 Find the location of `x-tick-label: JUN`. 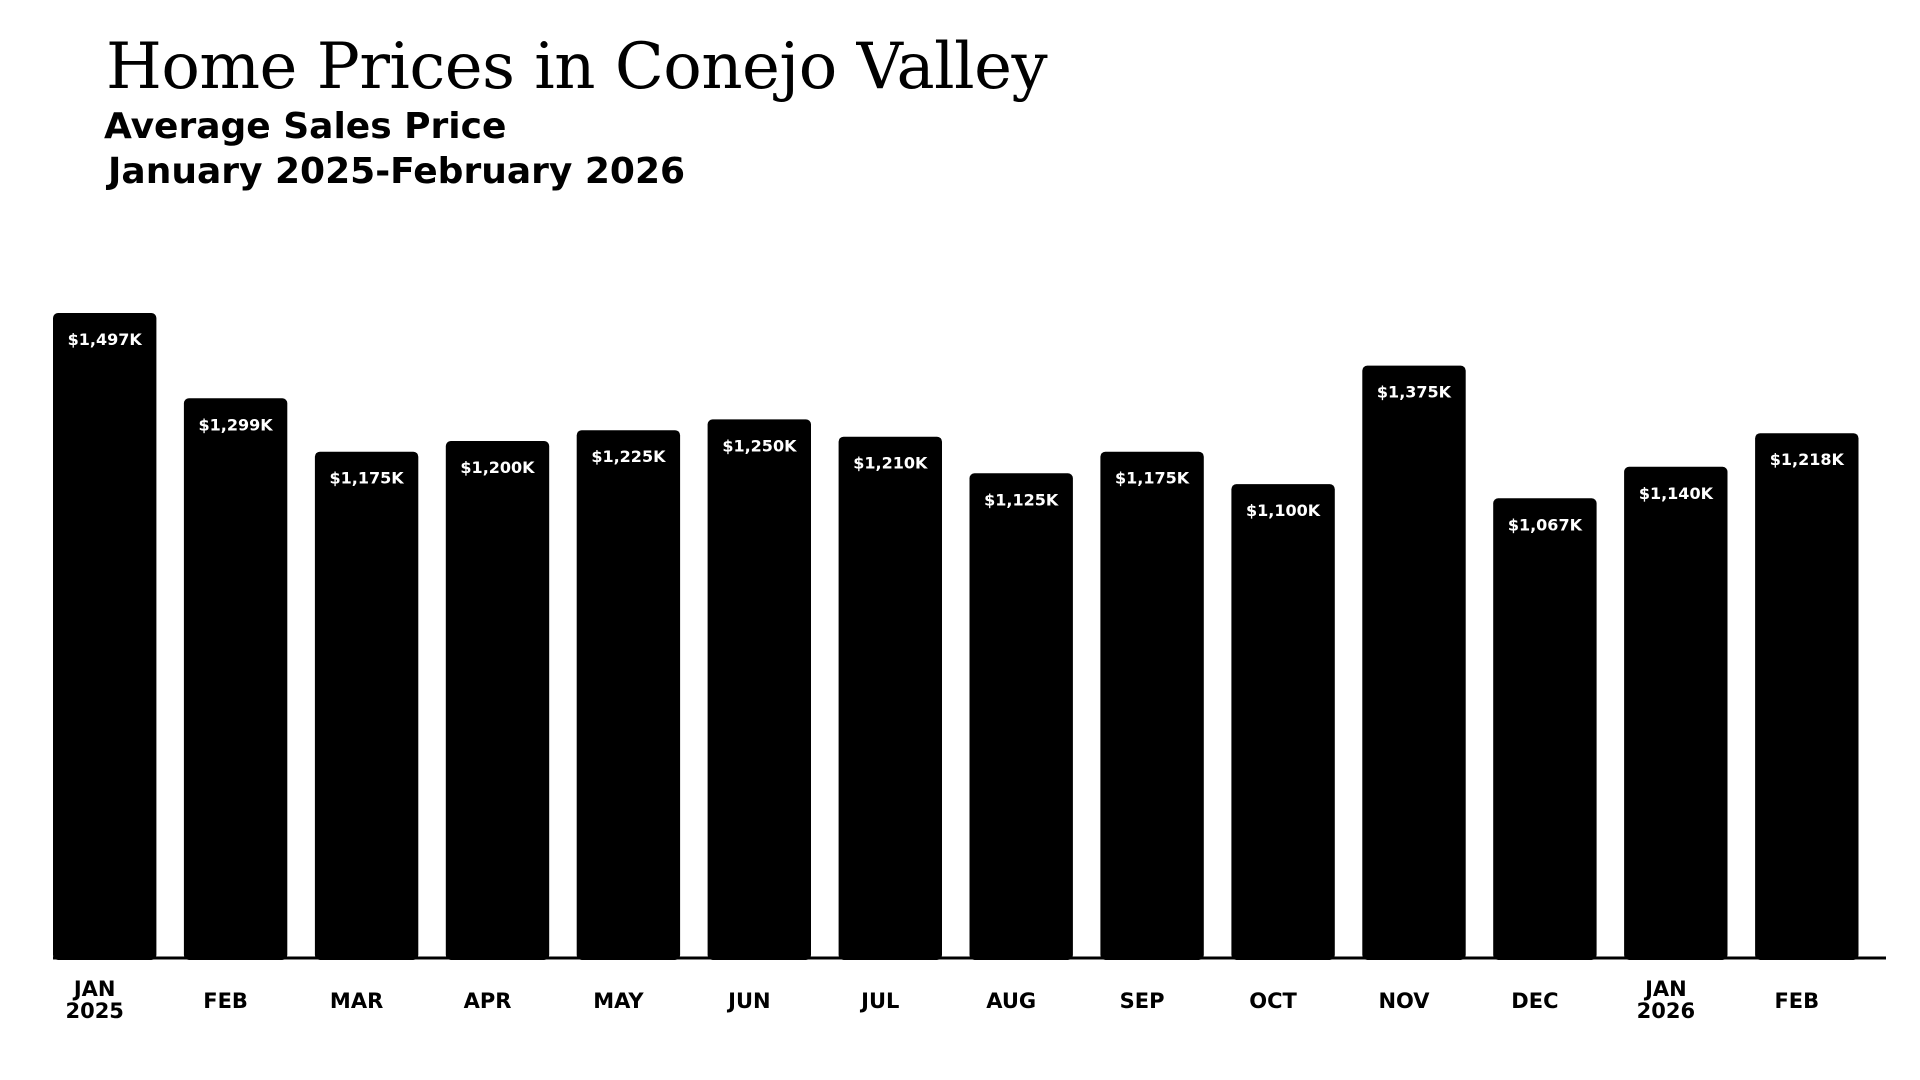

x-tick-label: JUN is located at coordinates (748, 1001).